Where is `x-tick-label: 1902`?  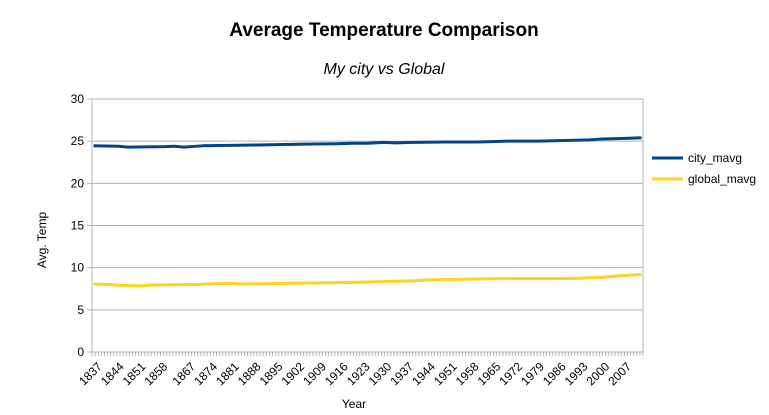 x-tick-label: 1902 is located at coordinates (292, 373).